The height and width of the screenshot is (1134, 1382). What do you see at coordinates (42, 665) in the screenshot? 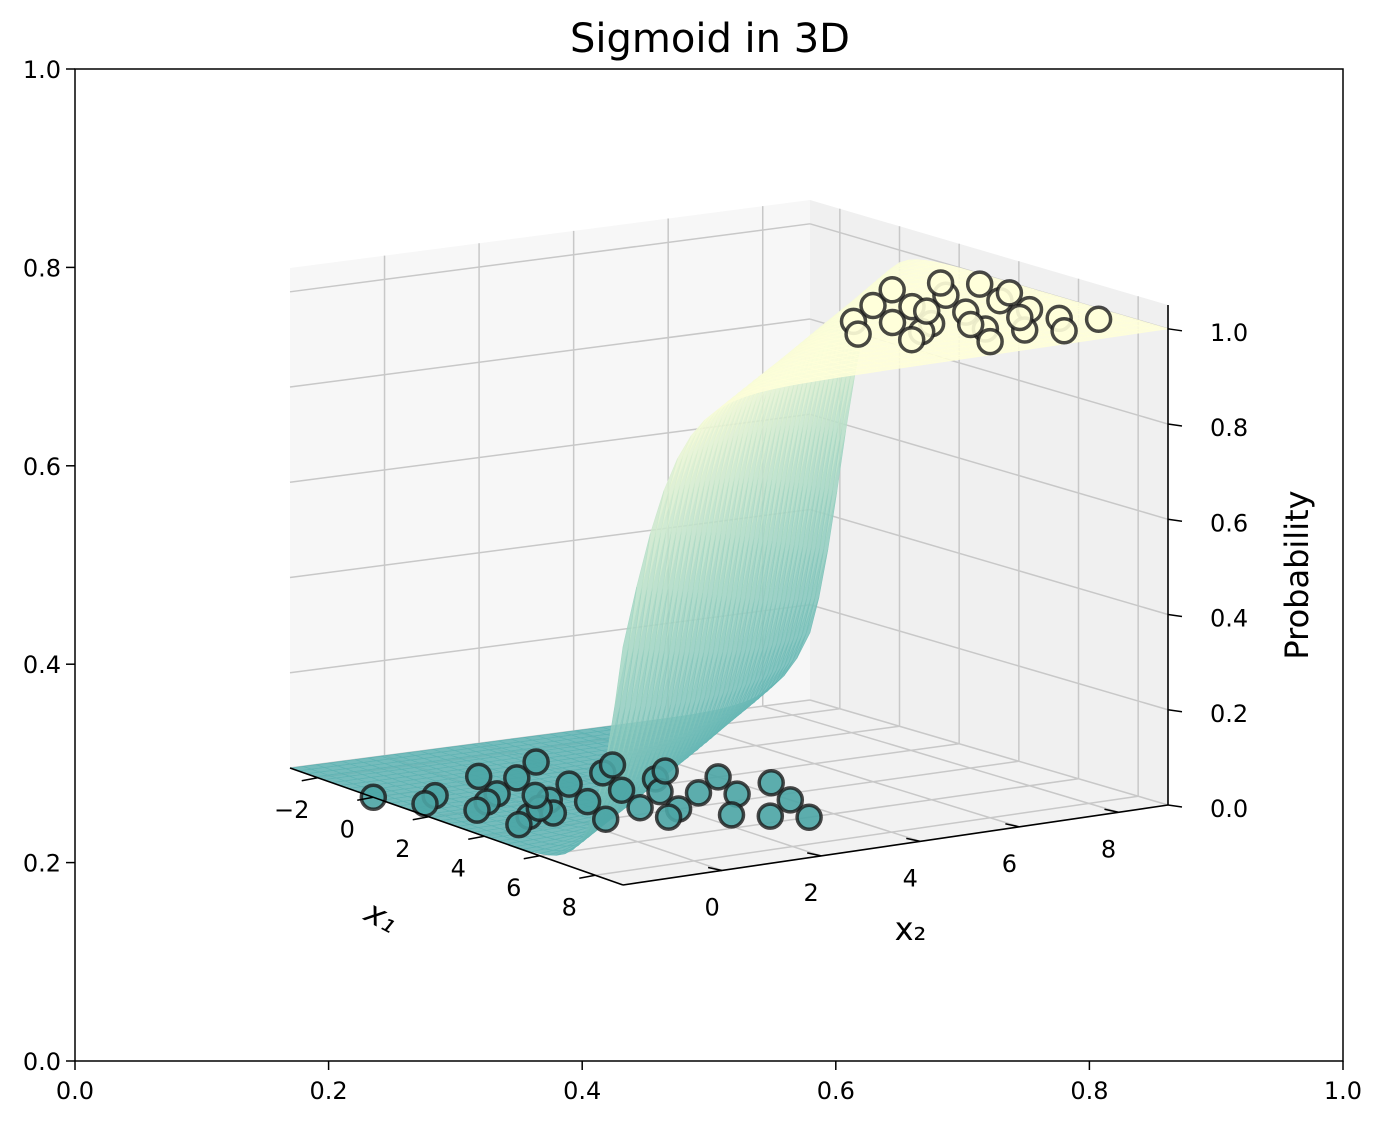
I see `outer-y-tick-label: 0.4` at bounding box center [42, 665].